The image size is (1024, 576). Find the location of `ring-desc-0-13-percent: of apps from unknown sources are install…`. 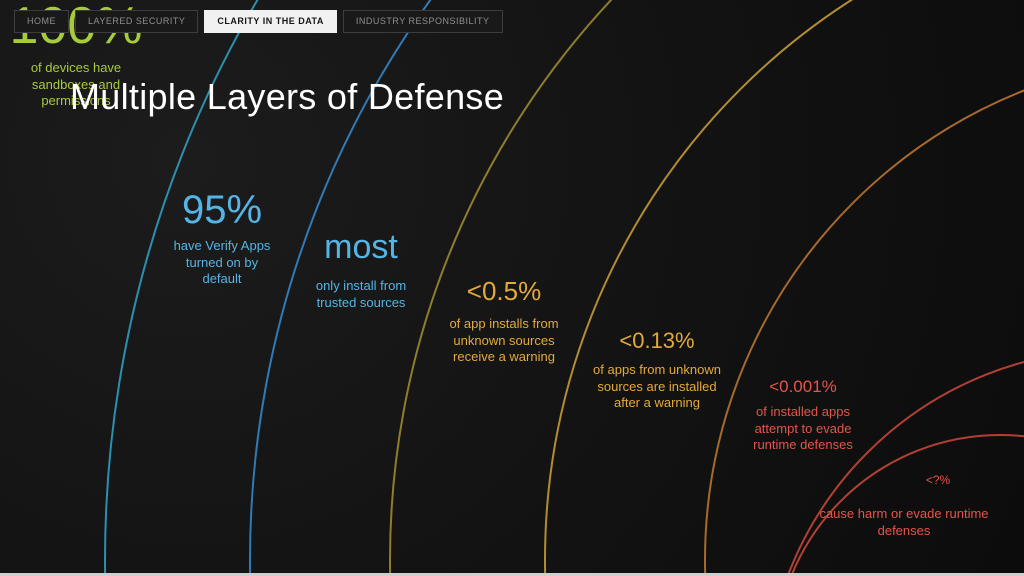

ring-desc-0-13-percent: of apps from unknown sources are install… is located at coordinates (657, 386).